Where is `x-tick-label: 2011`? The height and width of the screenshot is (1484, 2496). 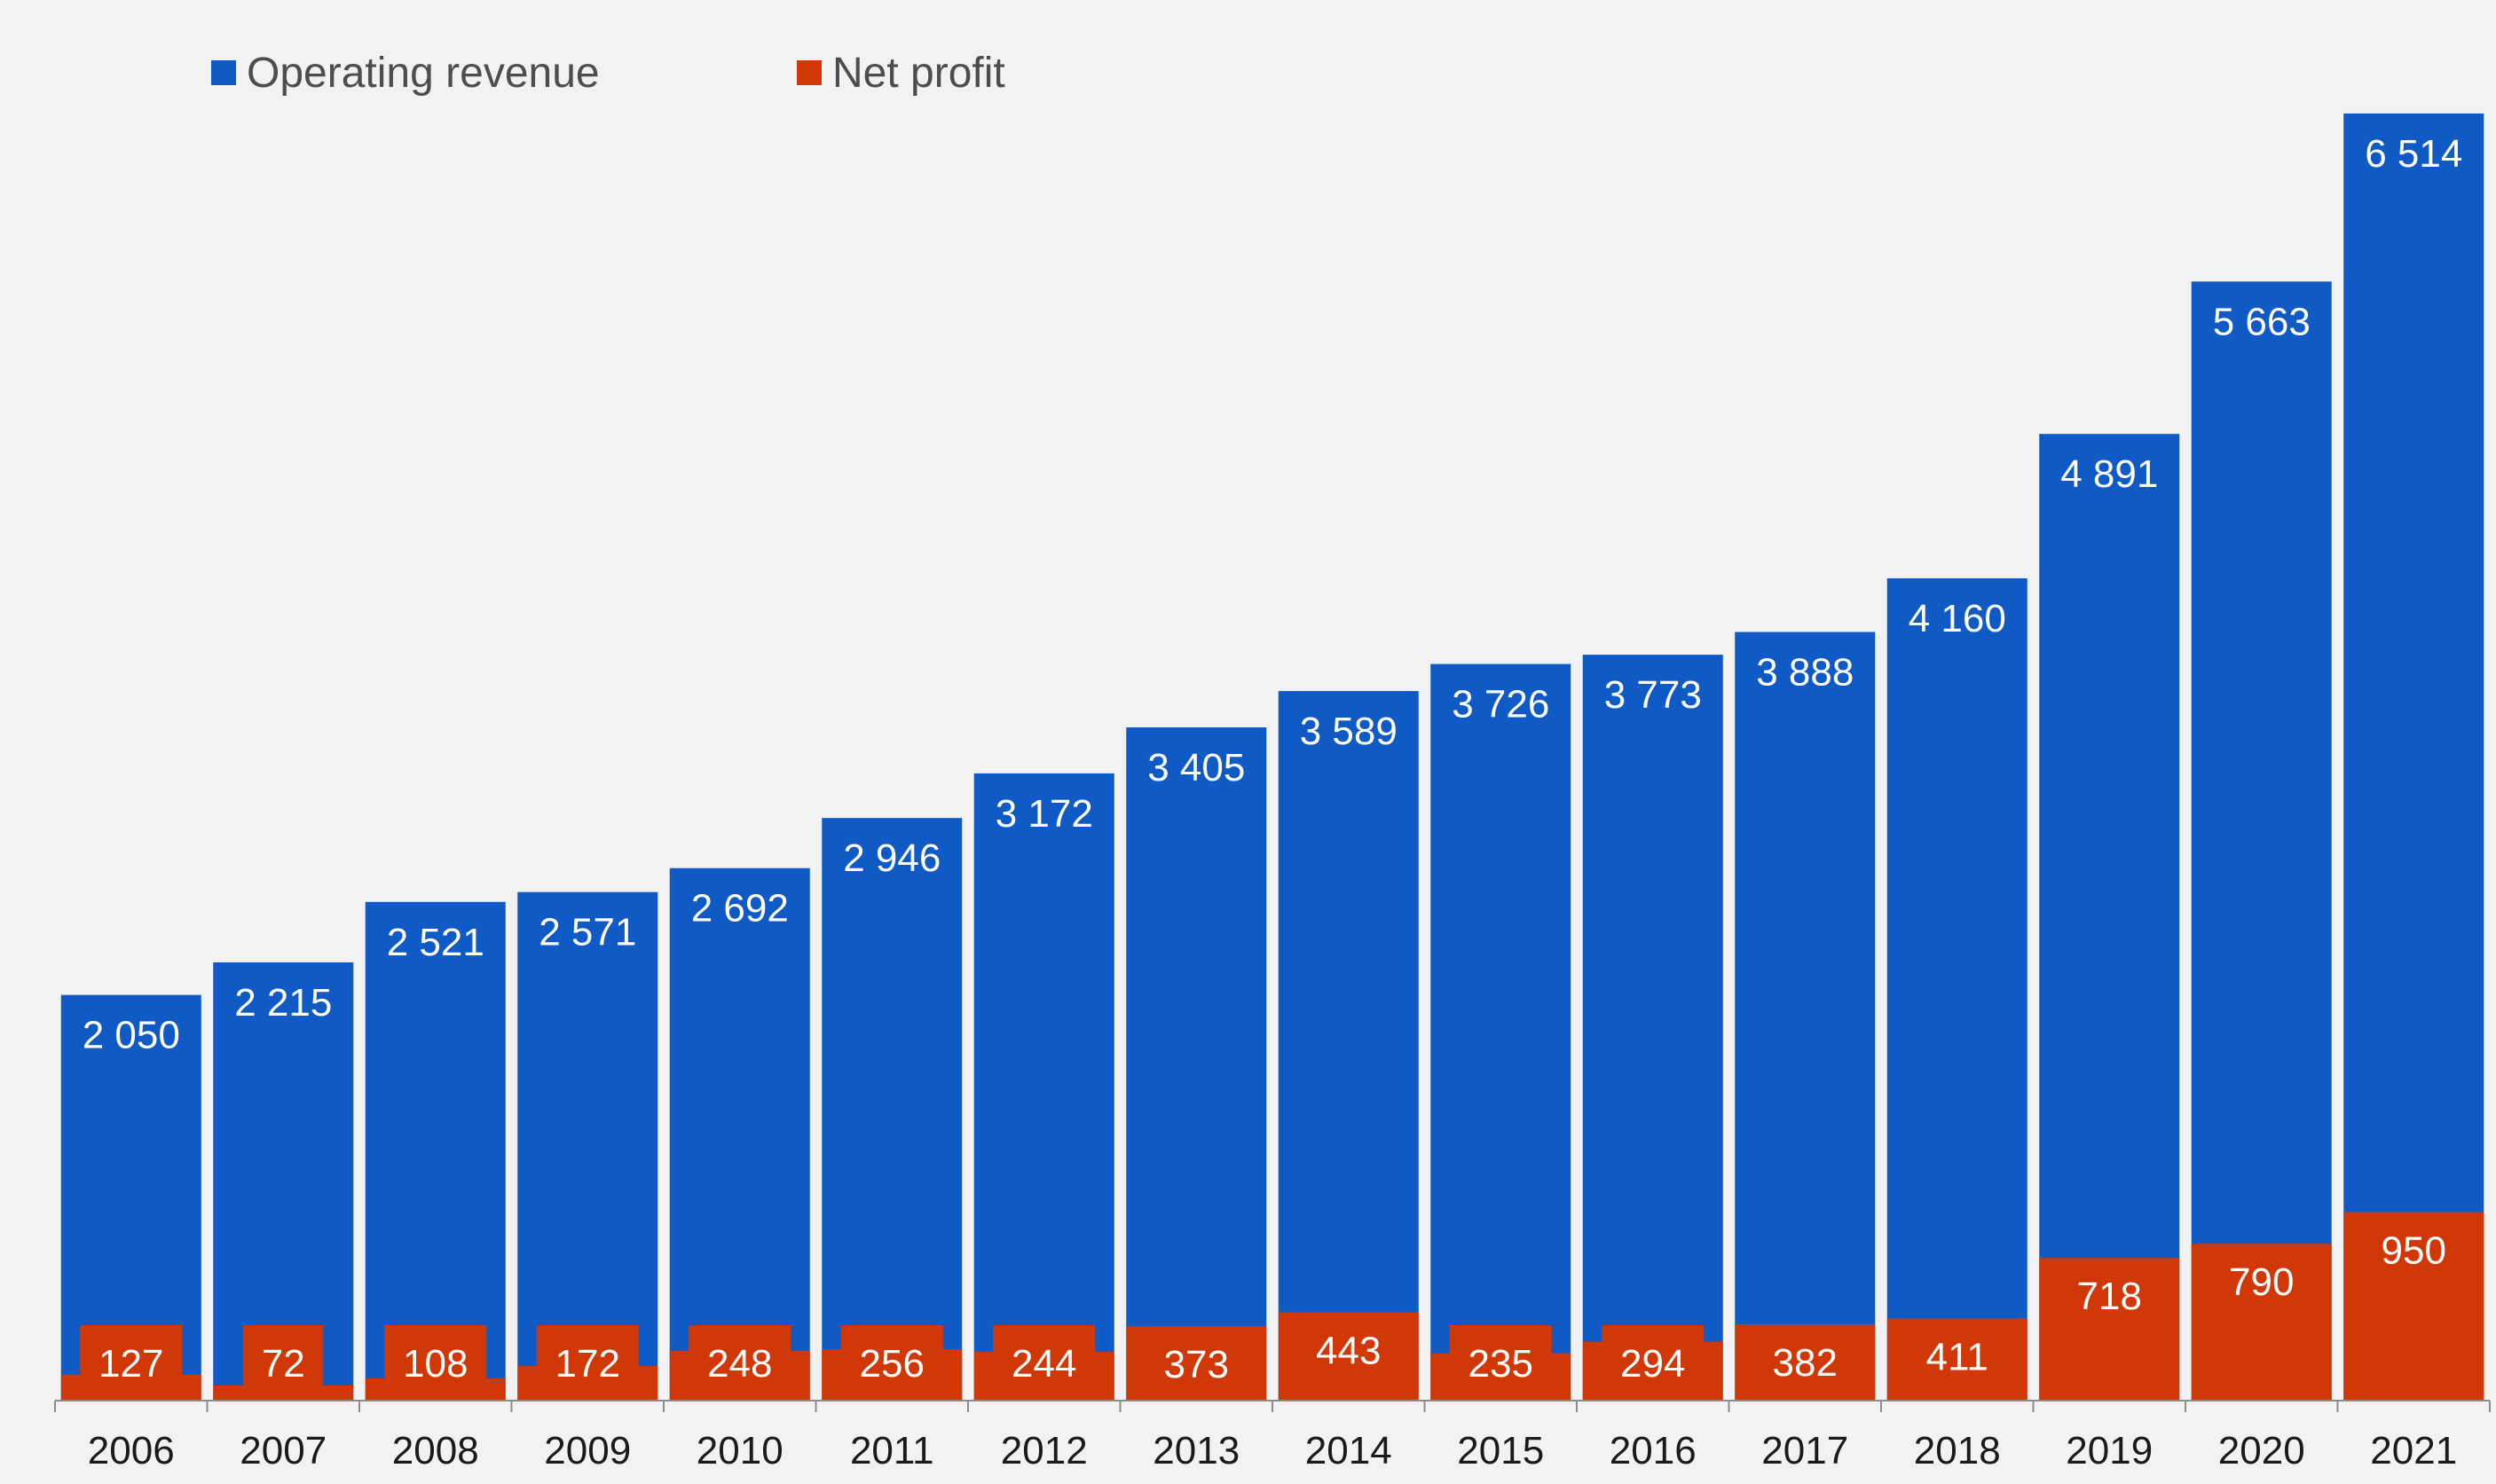 x-tick-label: 2011 is located at coordinates (892, 1450).